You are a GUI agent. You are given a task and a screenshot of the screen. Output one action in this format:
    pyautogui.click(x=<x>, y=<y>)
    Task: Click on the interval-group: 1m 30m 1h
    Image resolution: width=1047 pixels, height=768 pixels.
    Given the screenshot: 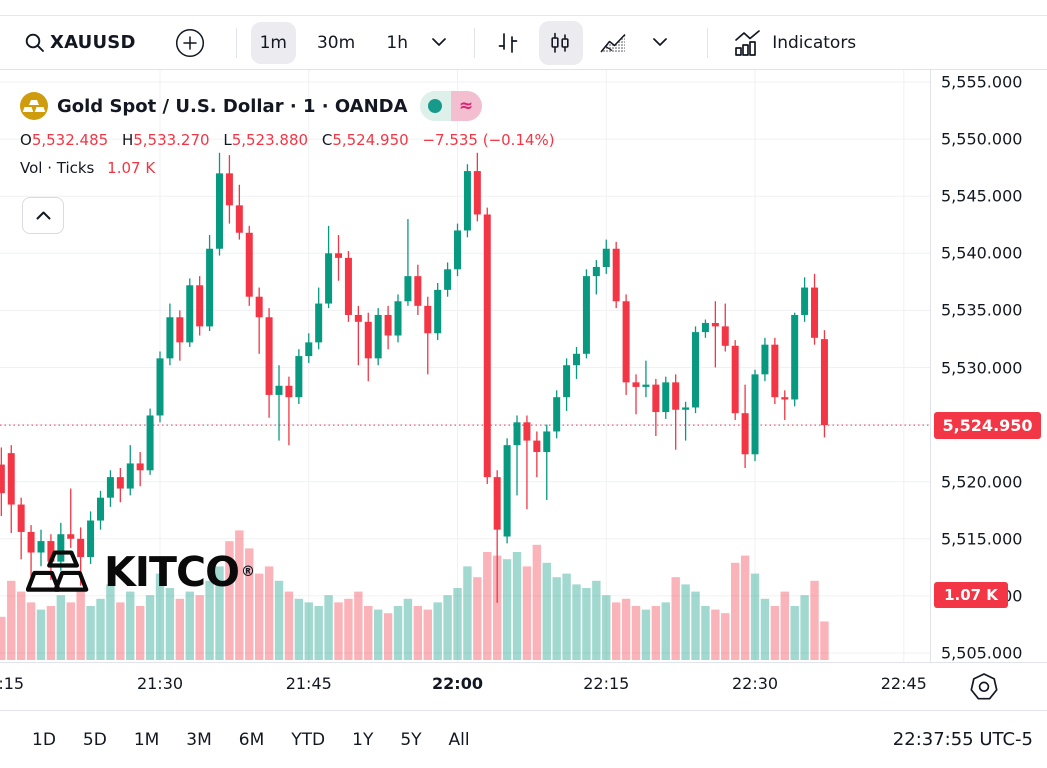 What is the action you would take?
    pyautogui.click(x=334, y=42)
    